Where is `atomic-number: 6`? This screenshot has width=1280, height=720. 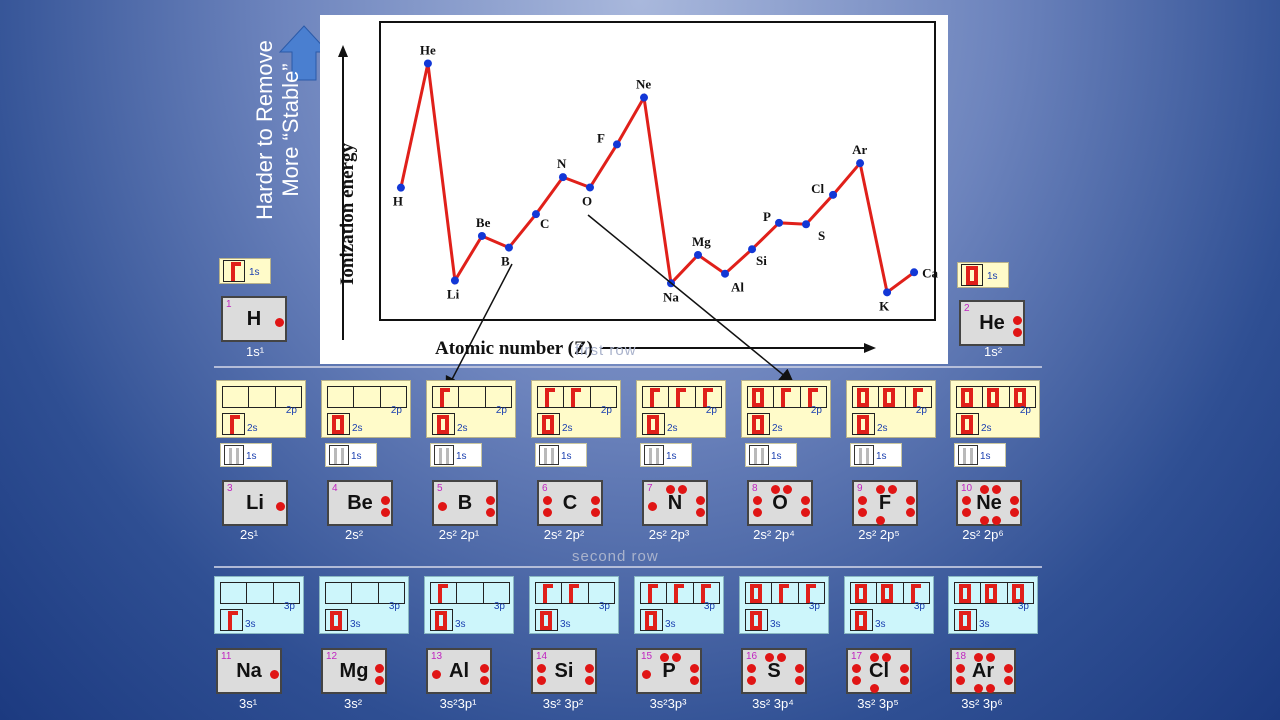
atomic-number: 6 is located at coordinates (545, 488).